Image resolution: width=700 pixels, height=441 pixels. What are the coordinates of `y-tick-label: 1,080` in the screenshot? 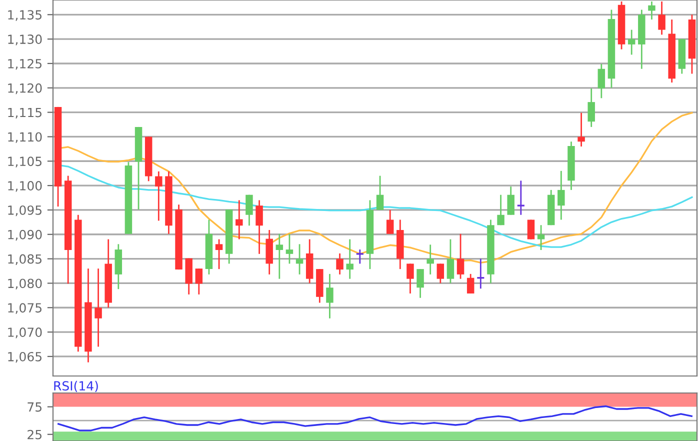 It's located at (25, 284).